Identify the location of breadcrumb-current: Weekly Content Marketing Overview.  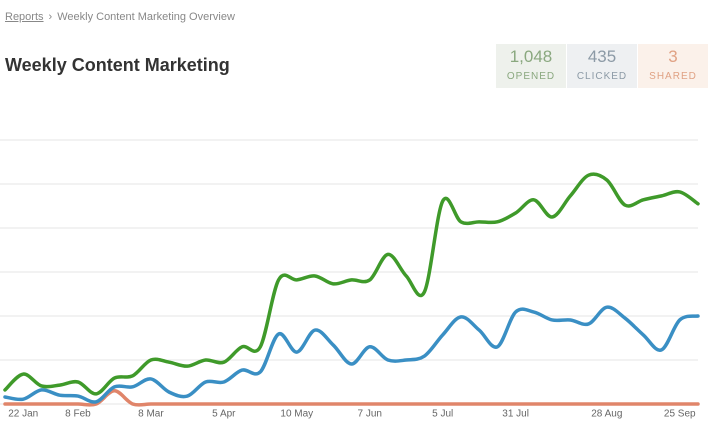
(146, 17).